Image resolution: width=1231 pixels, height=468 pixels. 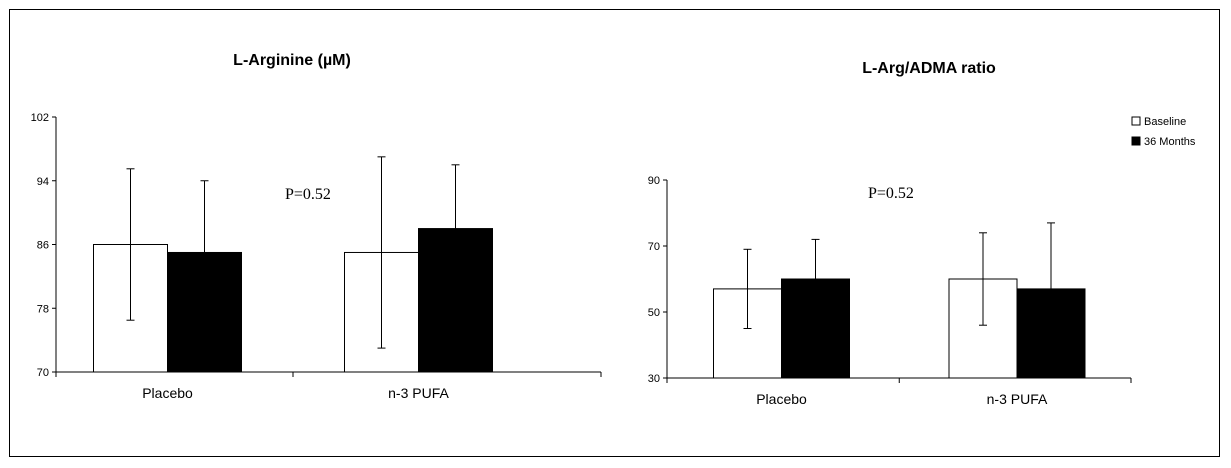 What do you see at coordinates (654, 313) in the screenshot?
I see `y-tick-label: 50` at bounding box center [654, 313].